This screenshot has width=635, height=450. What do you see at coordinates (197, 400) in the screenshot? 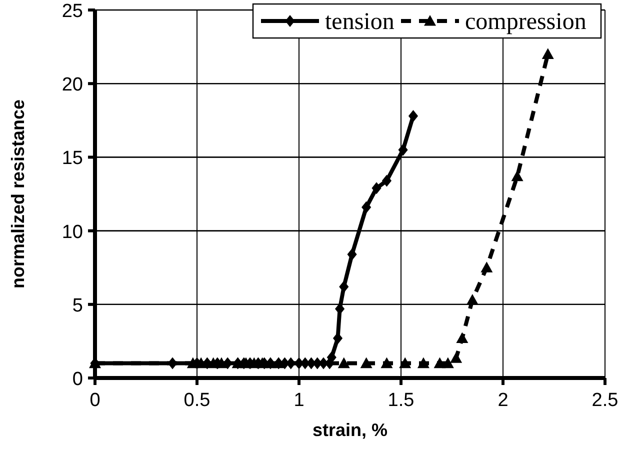
I see `x-tick-label: 0.5` at bounding box center [197, 400].